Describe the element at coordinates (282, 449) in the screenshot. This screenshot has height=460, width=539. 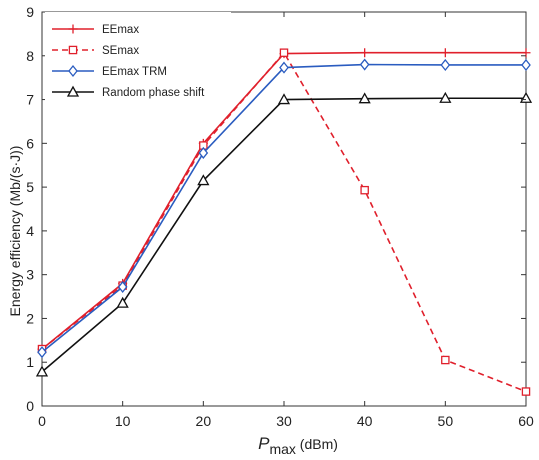
I see `x-axis-label-sub: max` at that location.